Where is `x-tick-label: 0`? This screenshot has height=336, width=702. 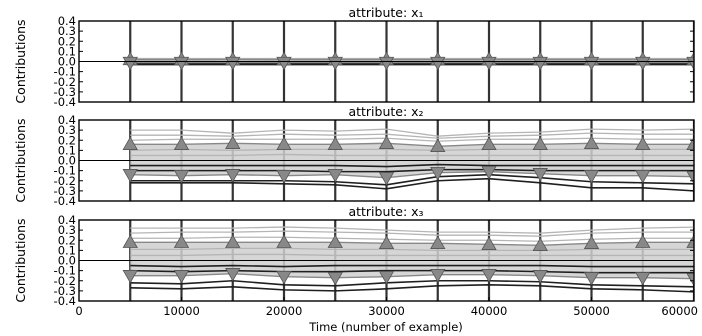
x-tick-label: 0 is located at coordinates (78, 311).